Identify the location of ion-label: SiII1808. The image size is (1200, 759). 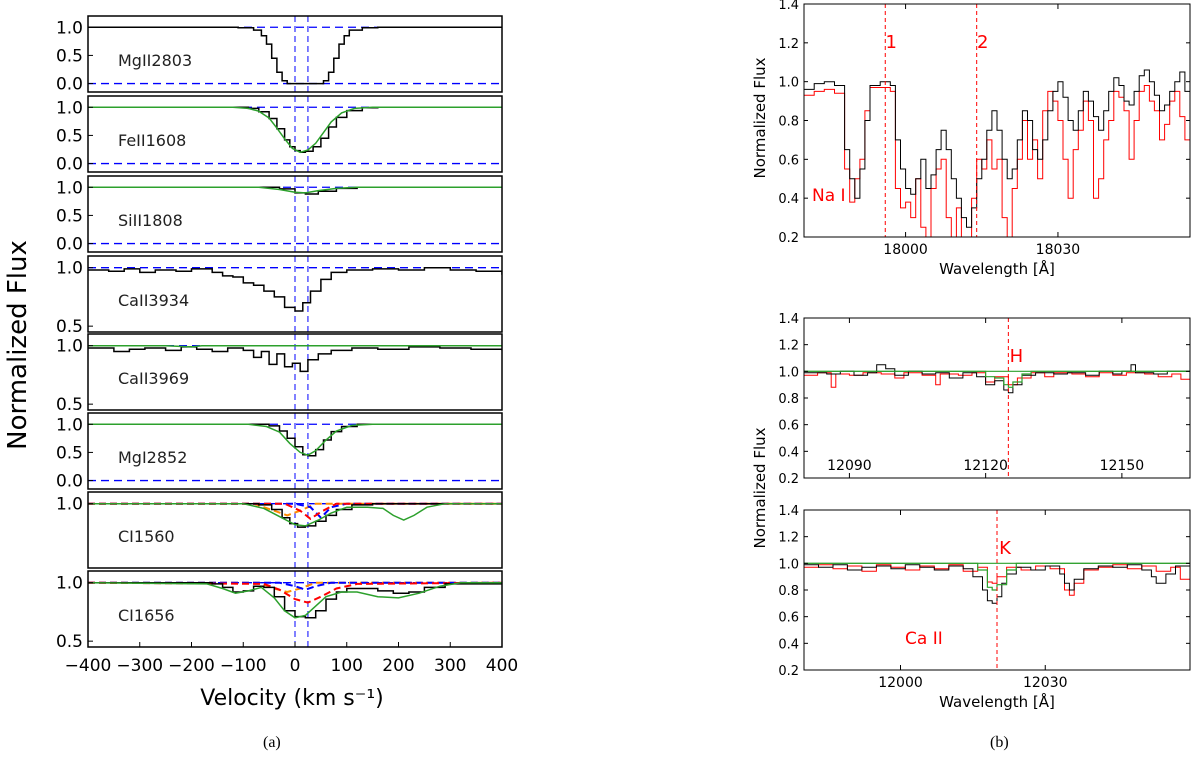
(150, 220).